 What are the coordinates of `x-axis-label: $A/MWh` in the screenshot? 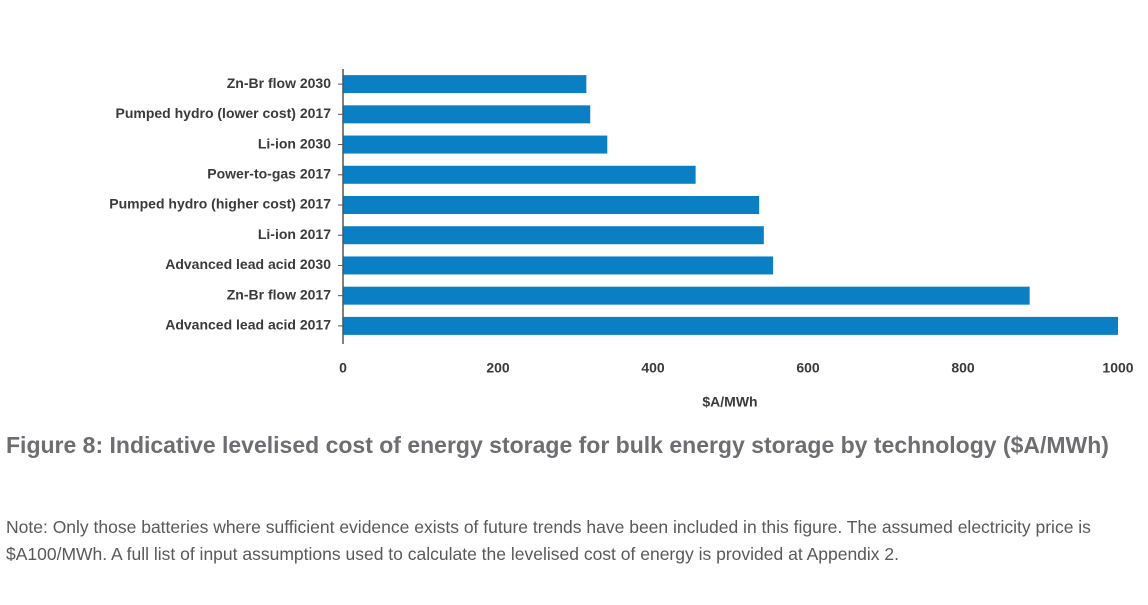 It's located at (729, 402).